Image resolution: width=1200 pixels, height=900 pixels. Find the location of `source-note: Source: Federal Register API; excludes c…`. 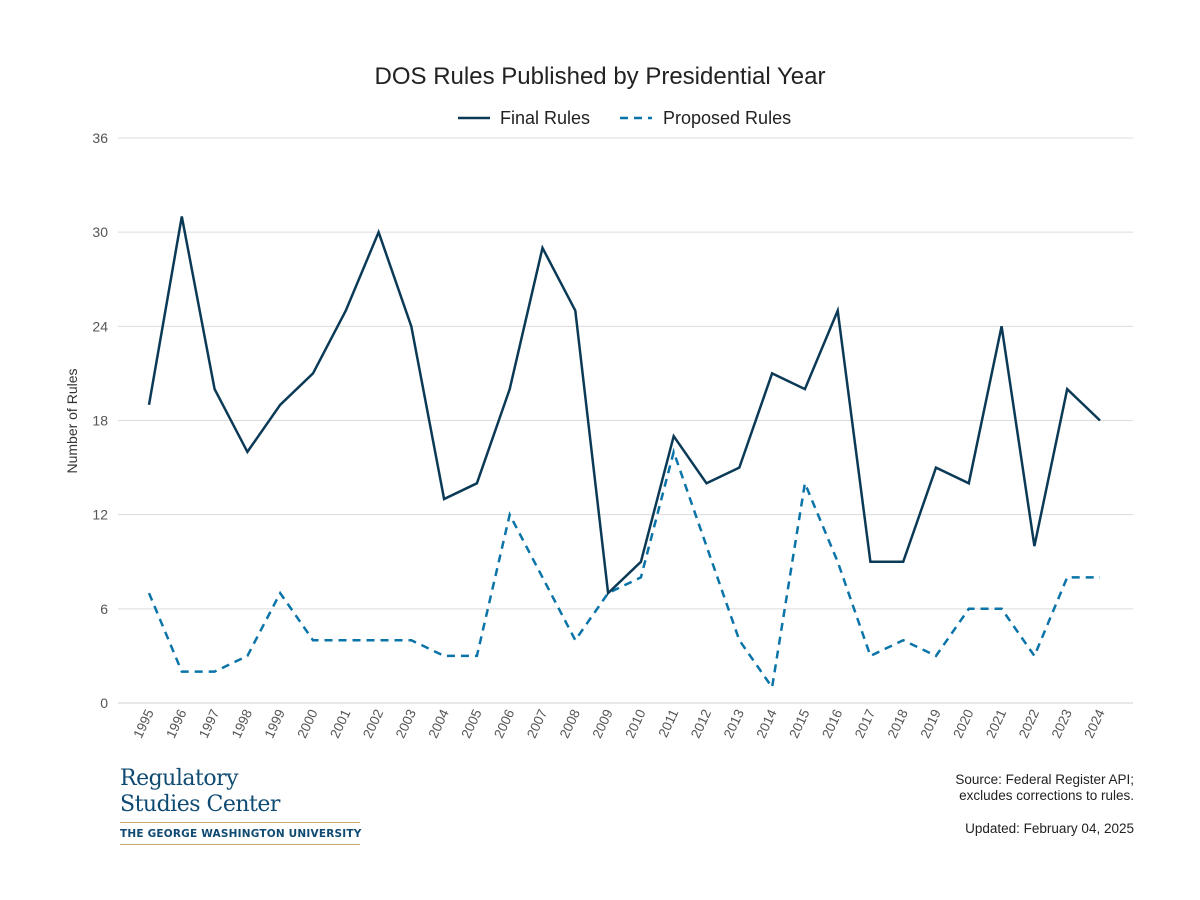

source-note: Source: Federal Register API; excludes c… is located at coordinates (1044, 788).